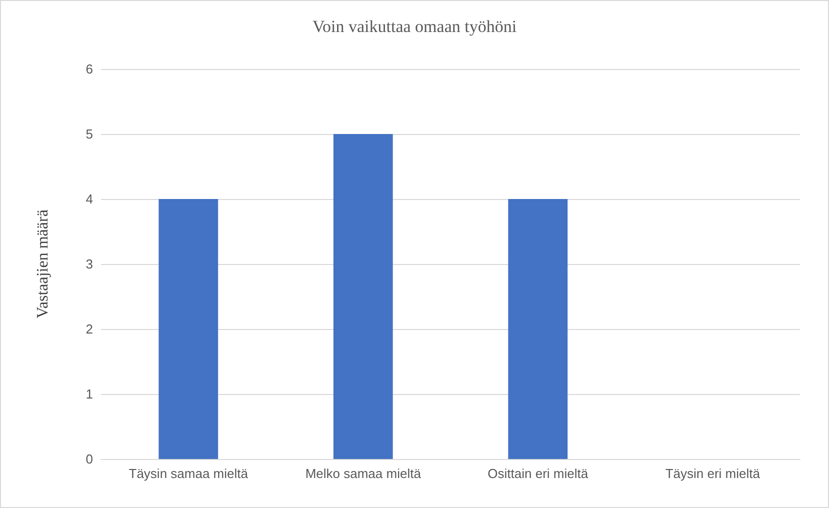  What do you see at coordinates (89, 134) in the screenshot?
I see `y-tick-label: 5` at bounding box center [89, 134].